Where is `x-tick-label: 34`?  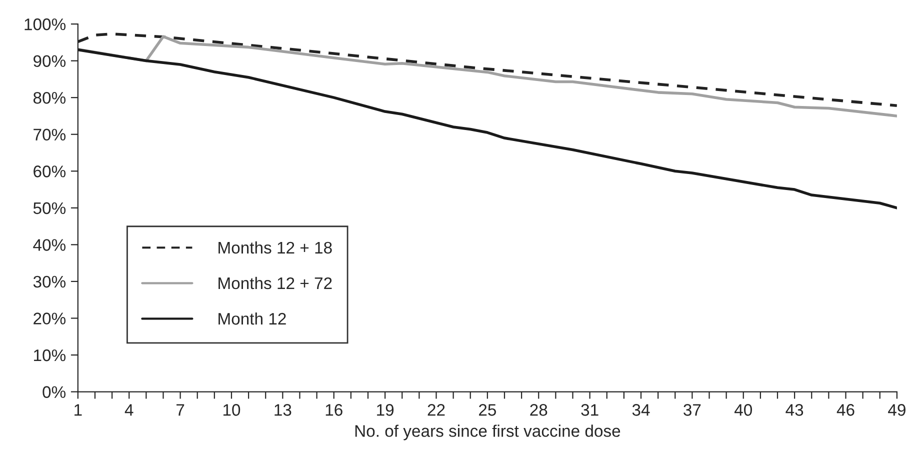
x-tick-label: 34 is located at coordinates (641, 410).